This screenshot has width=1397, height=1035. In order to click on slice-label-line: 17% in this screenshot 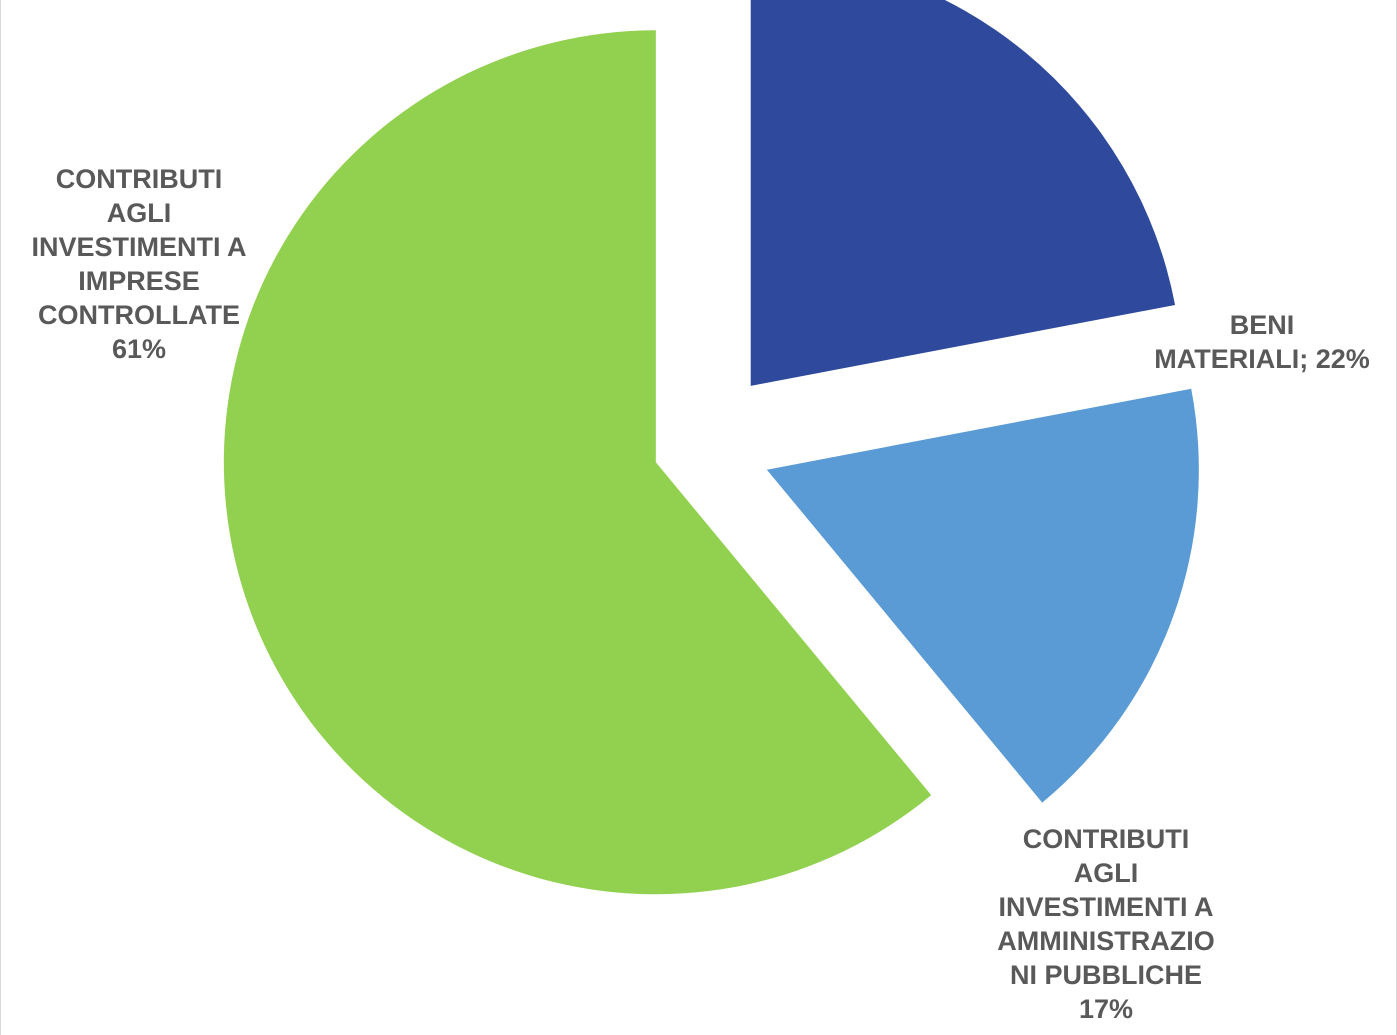, I will do `click(1106, 1009)`.